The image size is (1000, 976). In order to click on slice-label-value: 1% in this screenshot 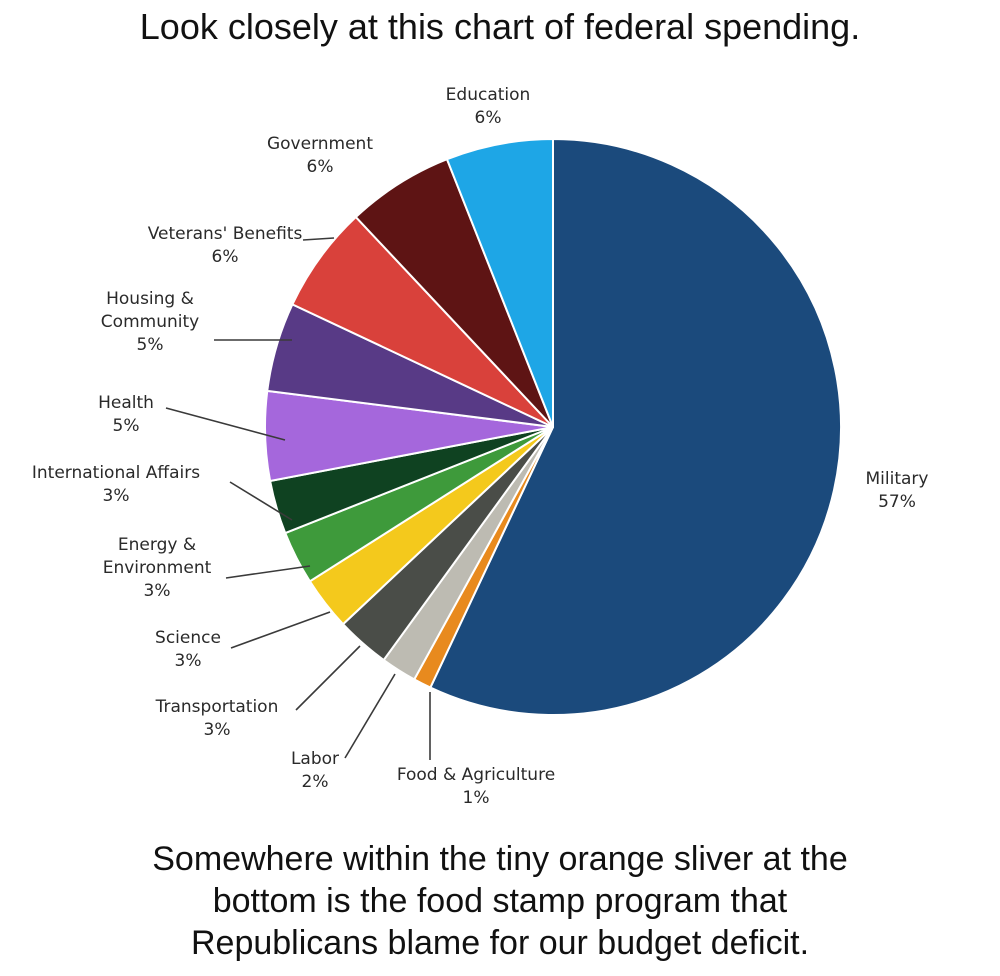, I will do `click(476, 798)`.